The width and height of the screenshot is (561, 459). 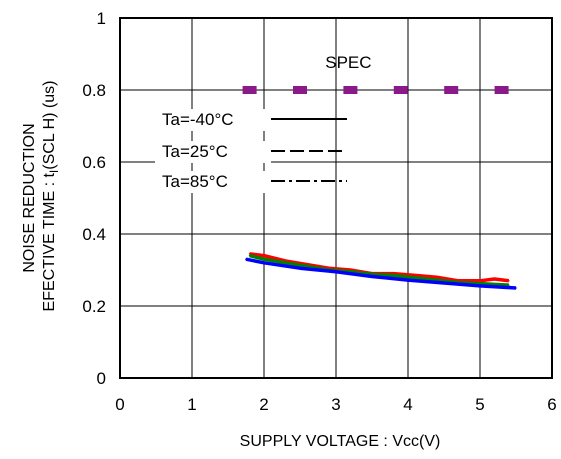 What do you see at coordinates (101, 378) in the screenshot?
I see `y-tick-label: 0` at bounding box center [101, 378].